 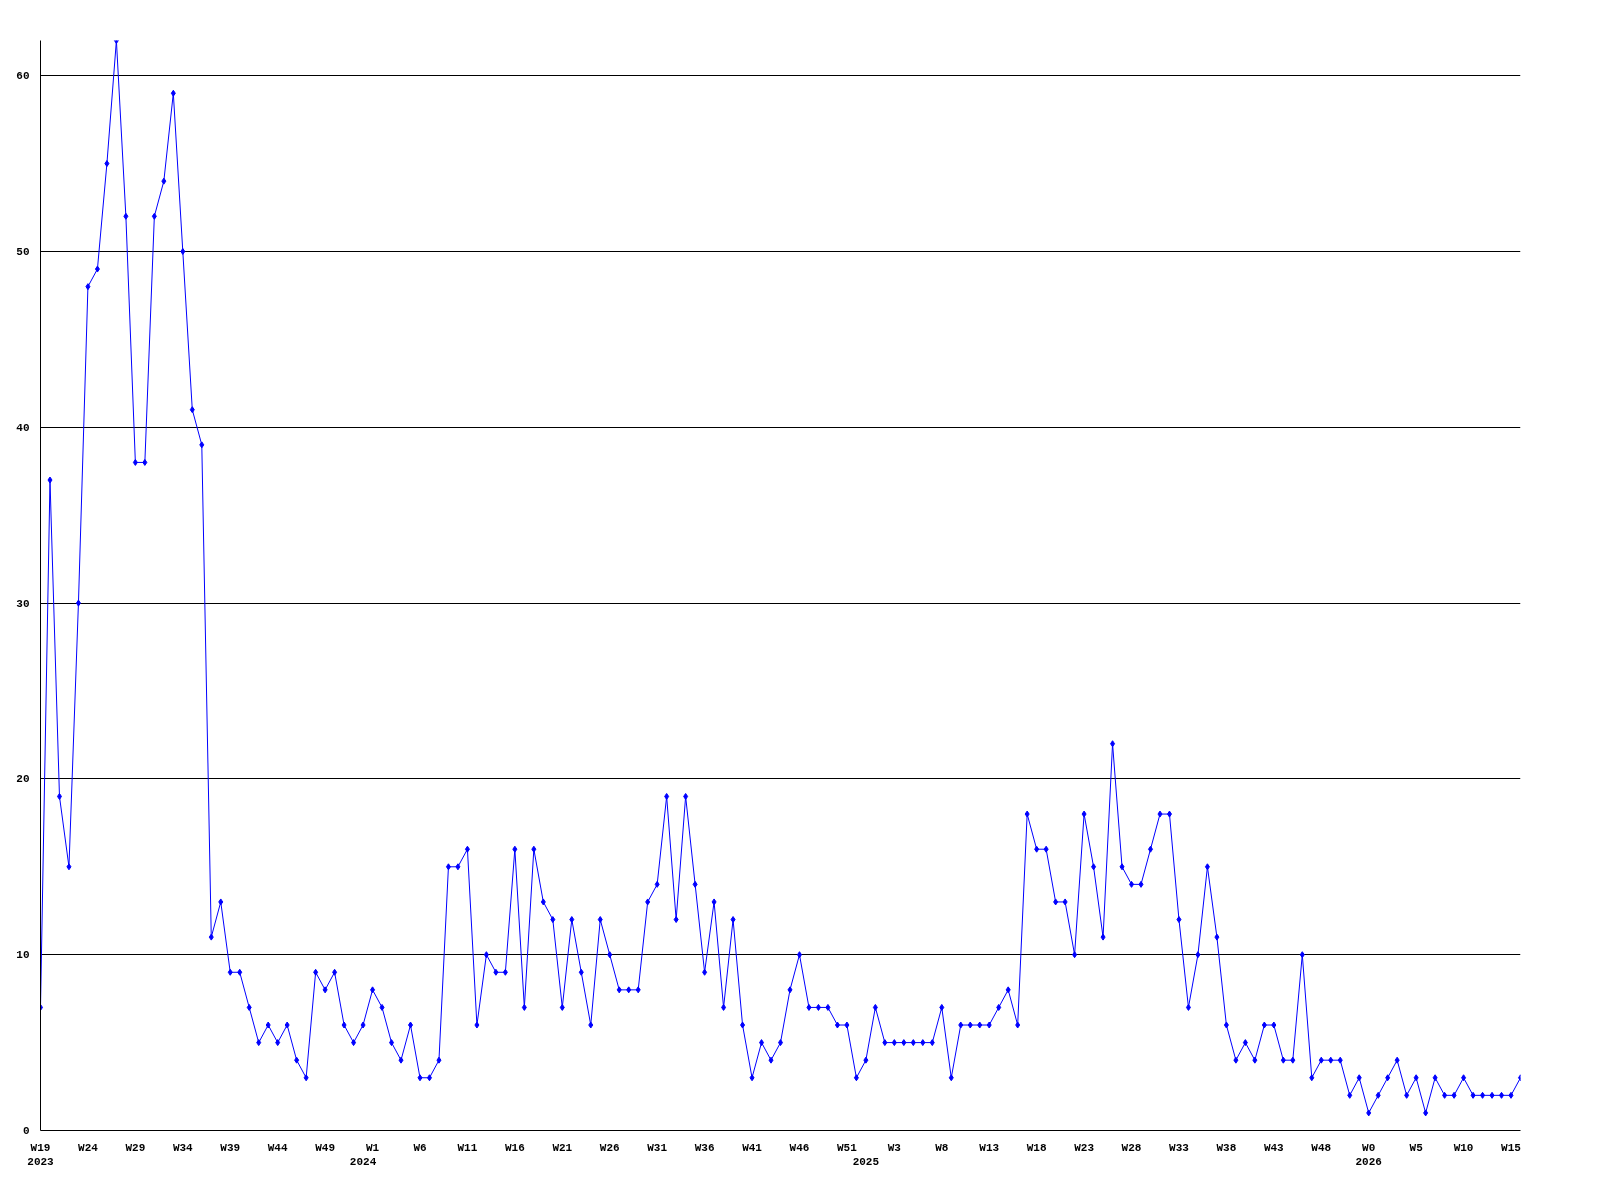 I want to click on x-tick-label: W23, so click(x=1084, y=1147).